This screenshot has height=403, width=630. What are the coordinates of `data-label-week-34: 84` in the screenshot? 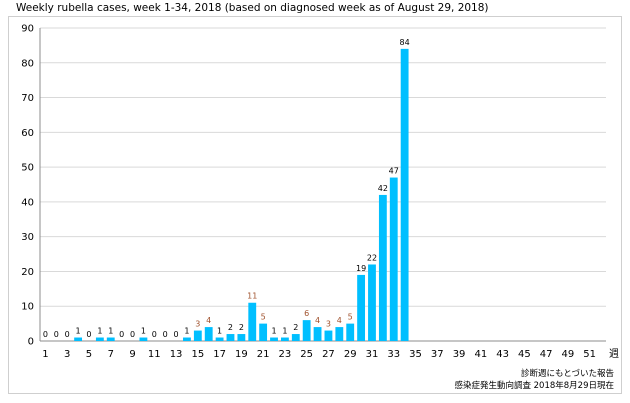 It's located at (405, 42).